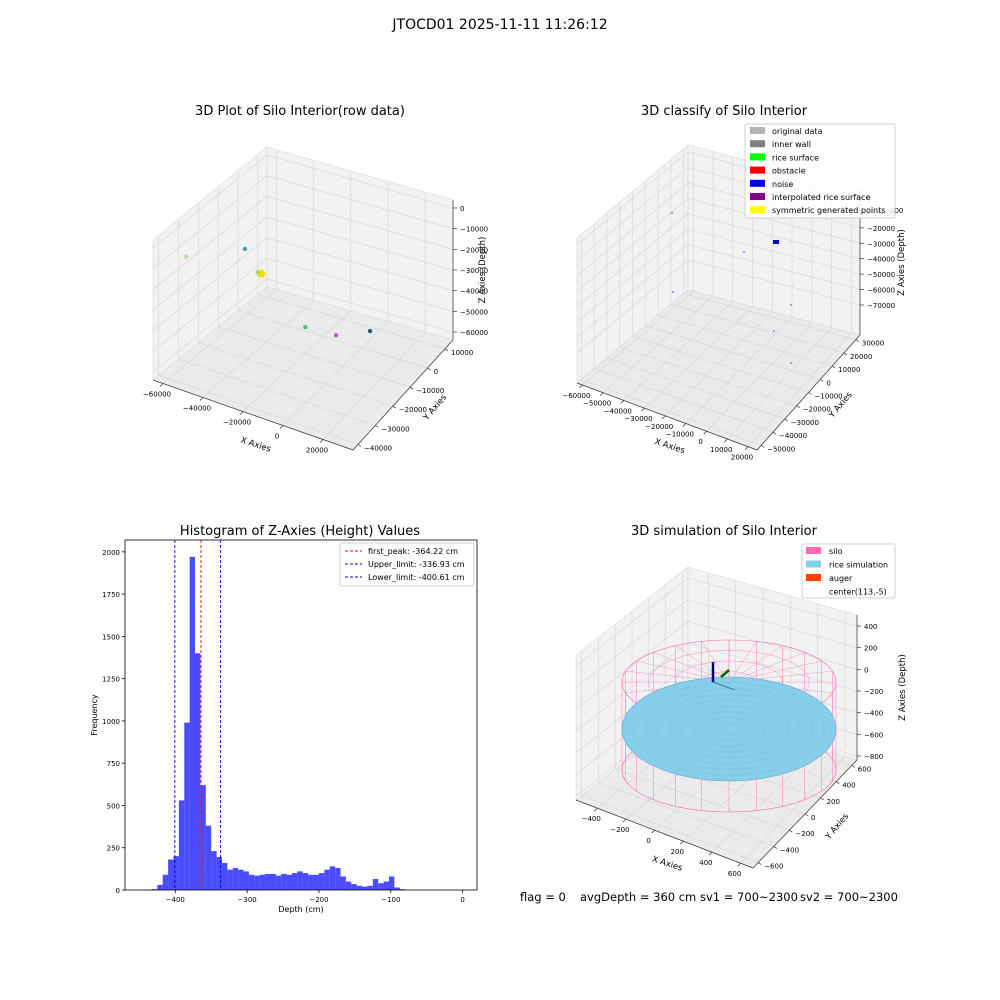 The height and width of the screenshot is (1000, 1000). Describe the element at coordinates (321, 441) in the screenshot. I see `p1-xtick-mark` at that location.